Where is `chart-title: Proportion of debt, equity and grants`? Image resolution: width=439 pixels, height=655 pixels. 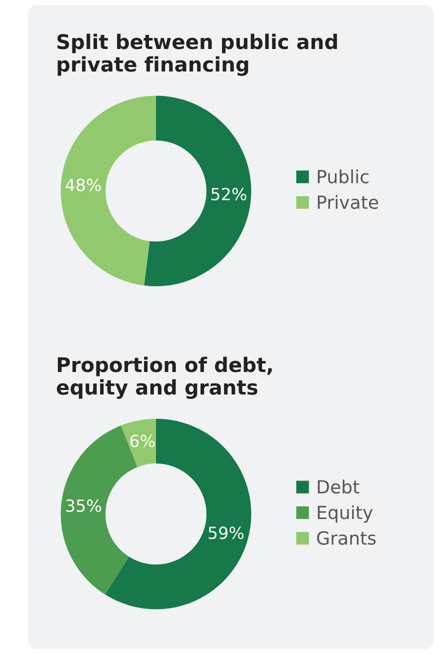 chart-title: Proportion of debt, equity and grants is located at coordinates (164, 377).